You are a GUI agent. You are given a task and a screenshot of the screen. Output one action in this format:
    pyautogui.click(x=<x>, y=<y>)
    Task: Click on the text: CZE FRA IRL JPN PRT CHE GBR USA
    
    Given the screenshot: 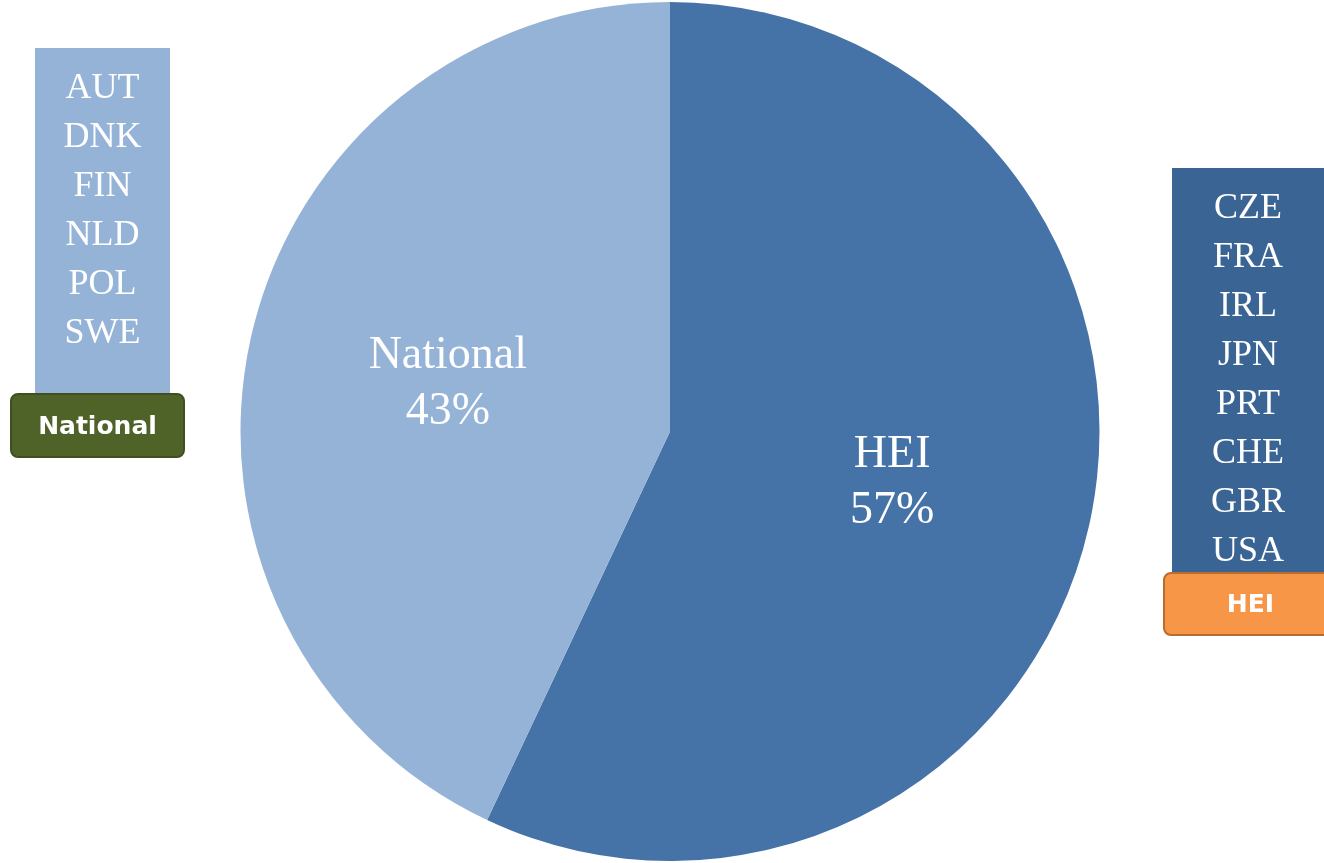 What is the action you would take?
    pyautogui.click(x=1248, y=370)
    